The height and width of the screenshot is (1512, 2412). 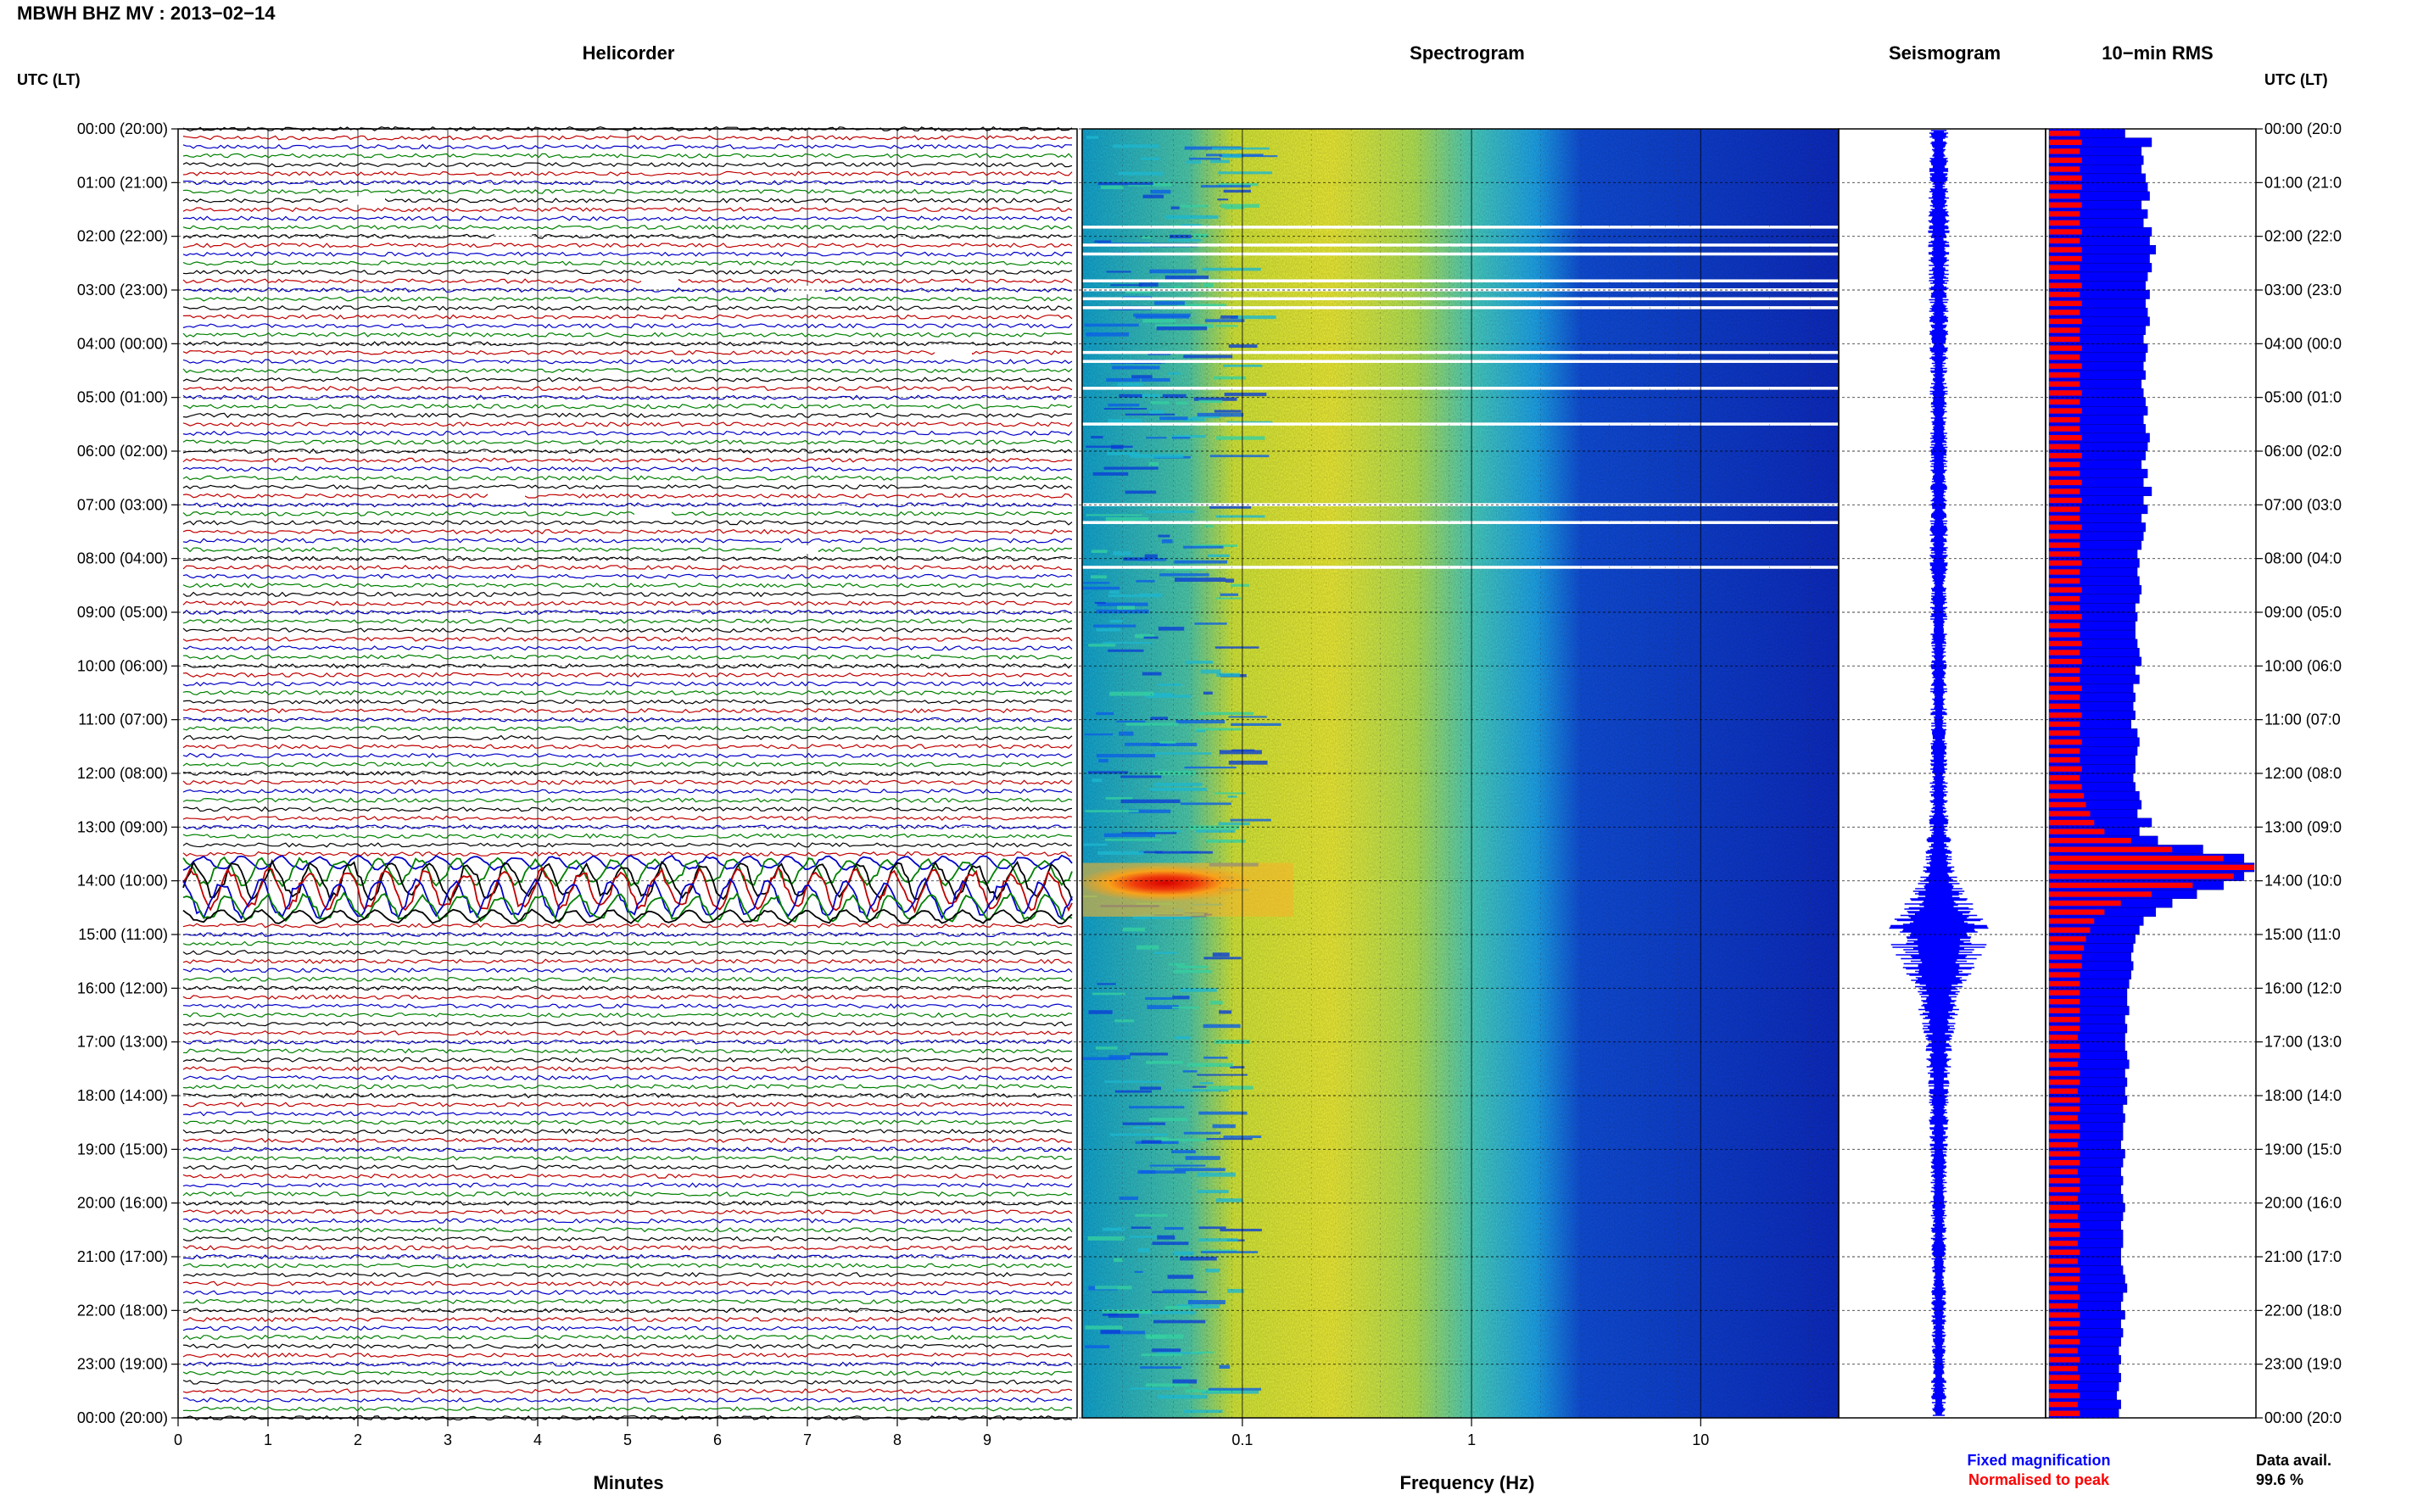 I want to click on time-label-left: 23:00 (19:00), so click(x=122, y=1364).